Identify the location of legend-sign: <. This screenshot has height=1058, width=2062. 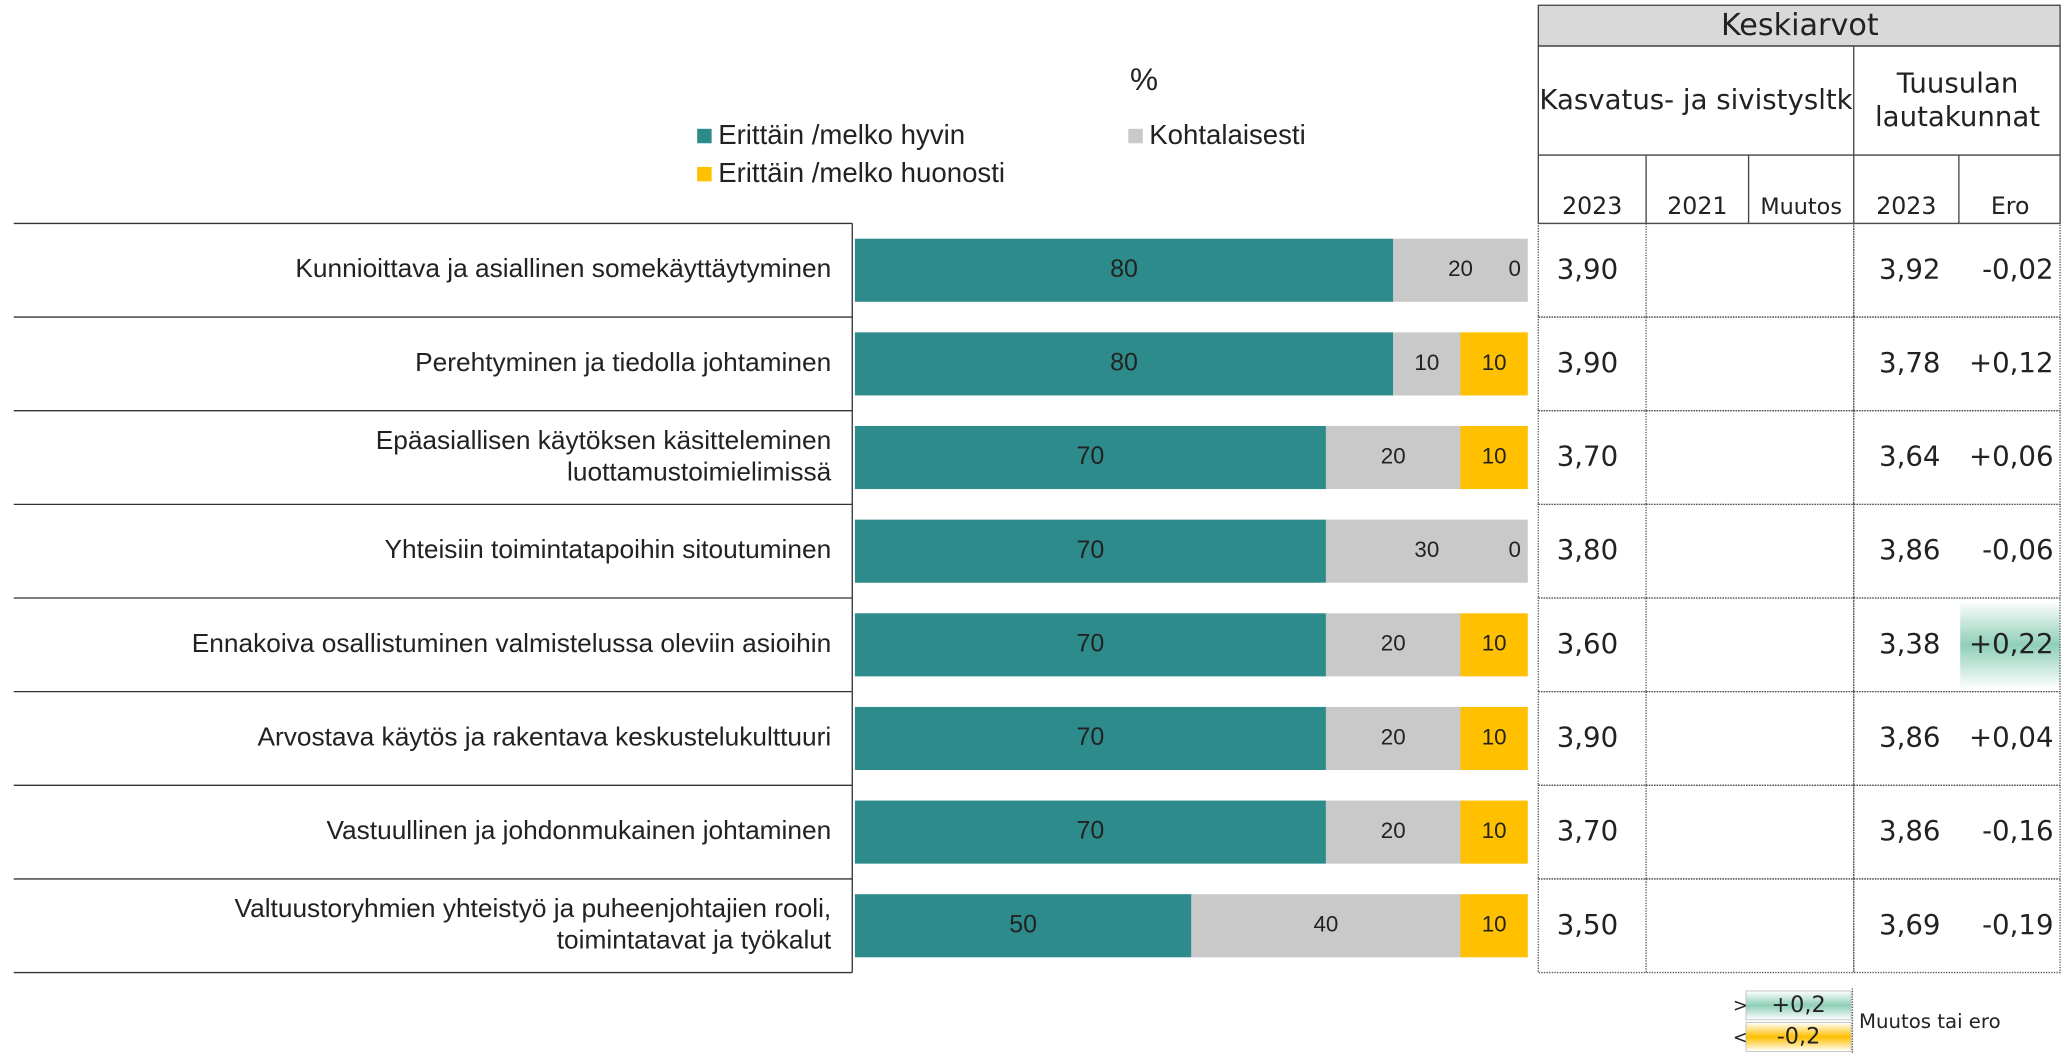
(1740, 1037).